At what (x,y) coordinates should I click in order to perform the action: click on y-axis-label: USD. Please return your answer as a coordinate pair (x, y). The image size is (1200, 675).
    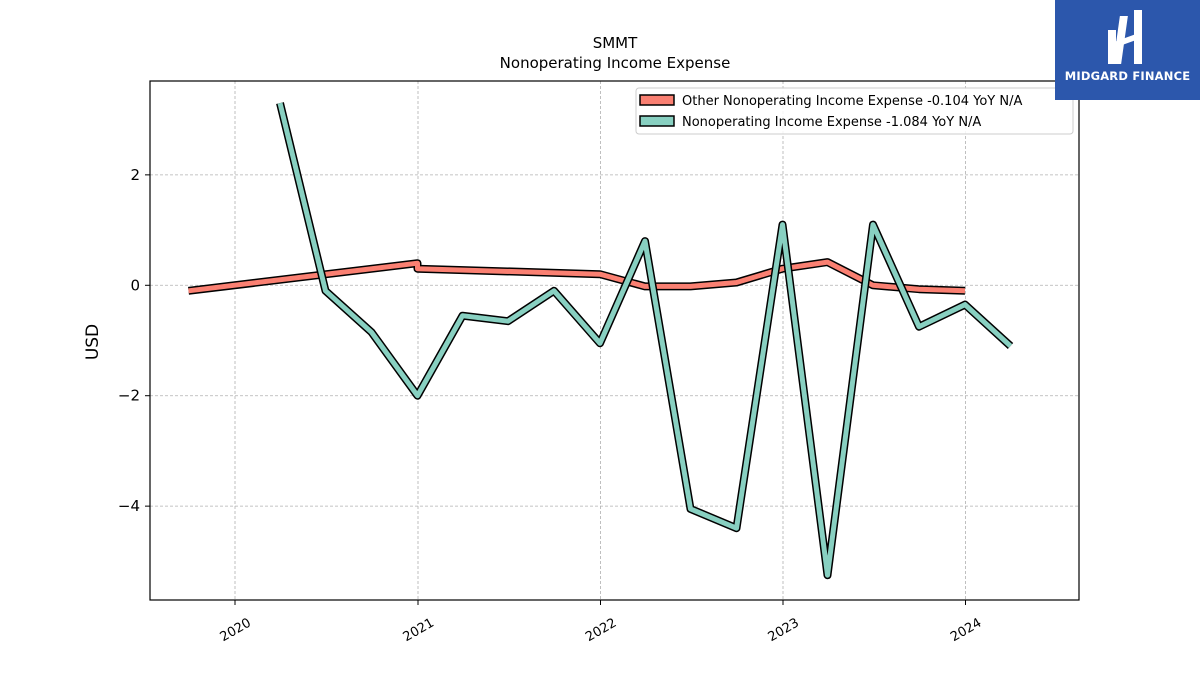
    Looking at the image, I should click on (93, 342).